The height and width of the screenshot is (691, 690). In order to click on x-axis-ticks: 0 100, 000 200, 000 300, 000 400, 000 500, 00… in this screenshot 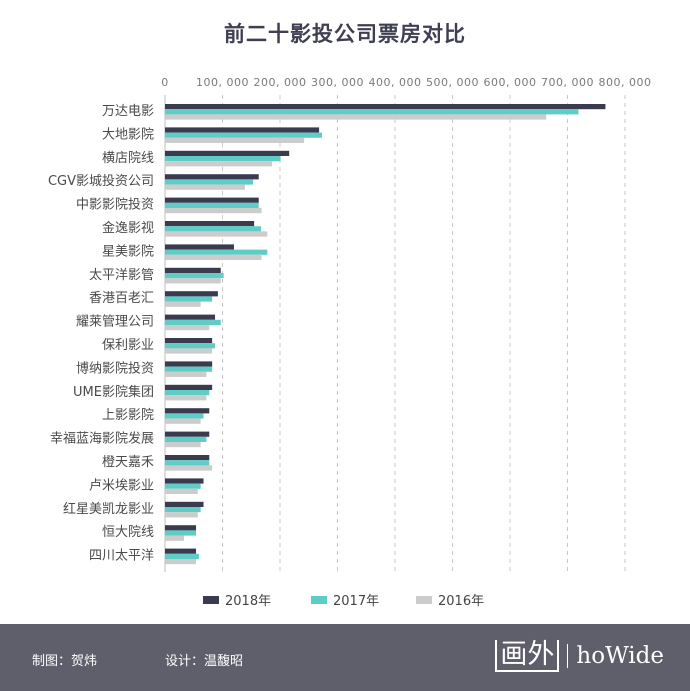, I will do `click(406, 82)`.